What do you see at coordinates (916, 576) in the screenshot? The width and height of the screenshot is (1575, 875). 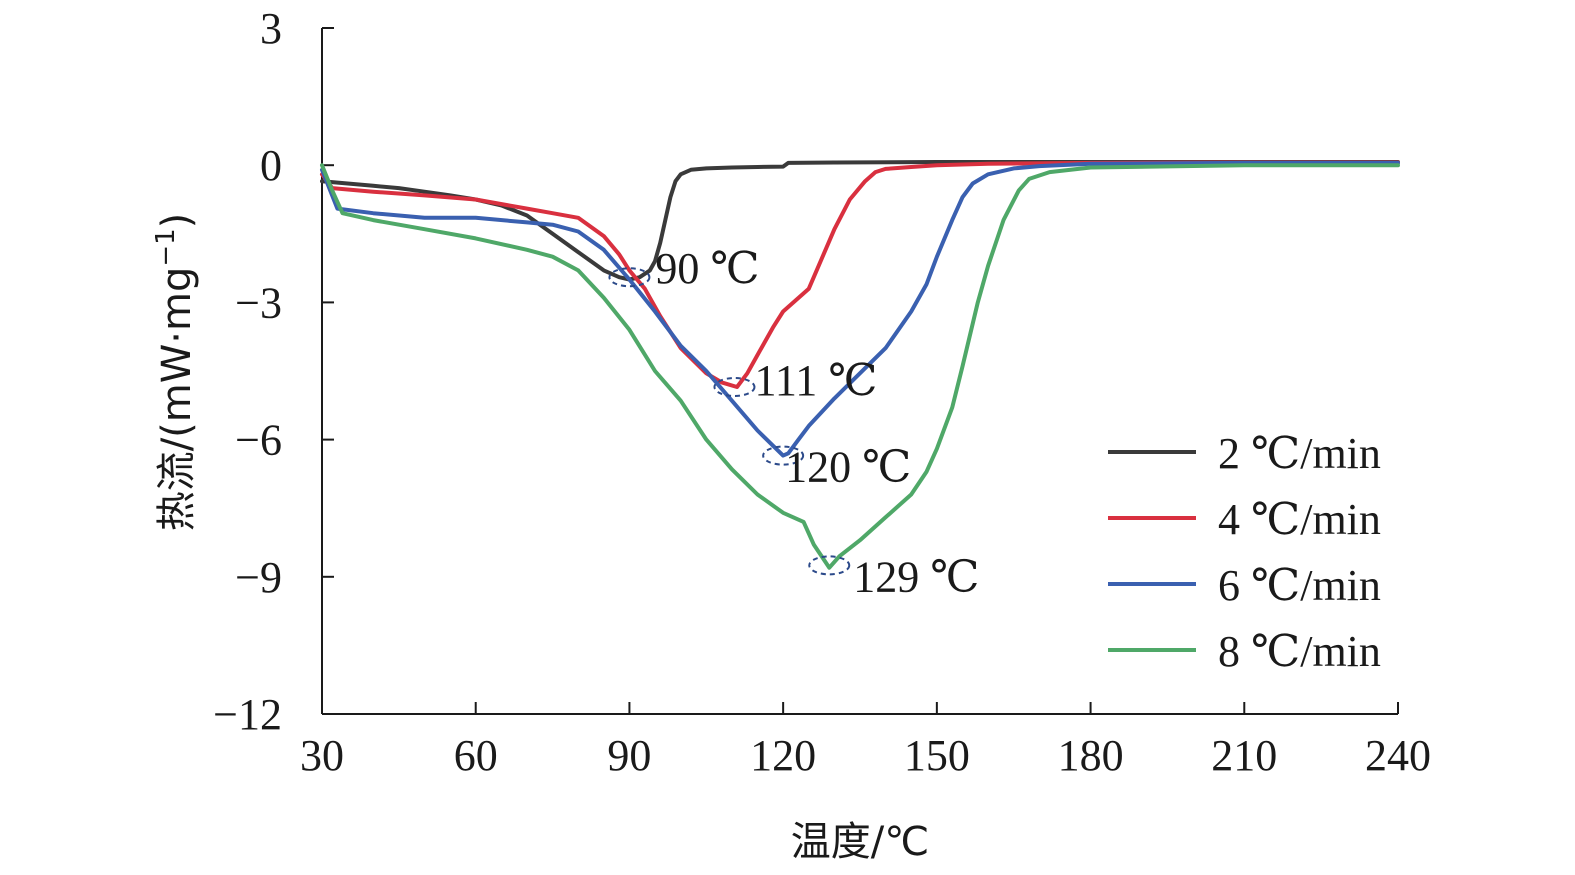 I see `peak-label: 129 ℃` at bounding box center [916, 576].